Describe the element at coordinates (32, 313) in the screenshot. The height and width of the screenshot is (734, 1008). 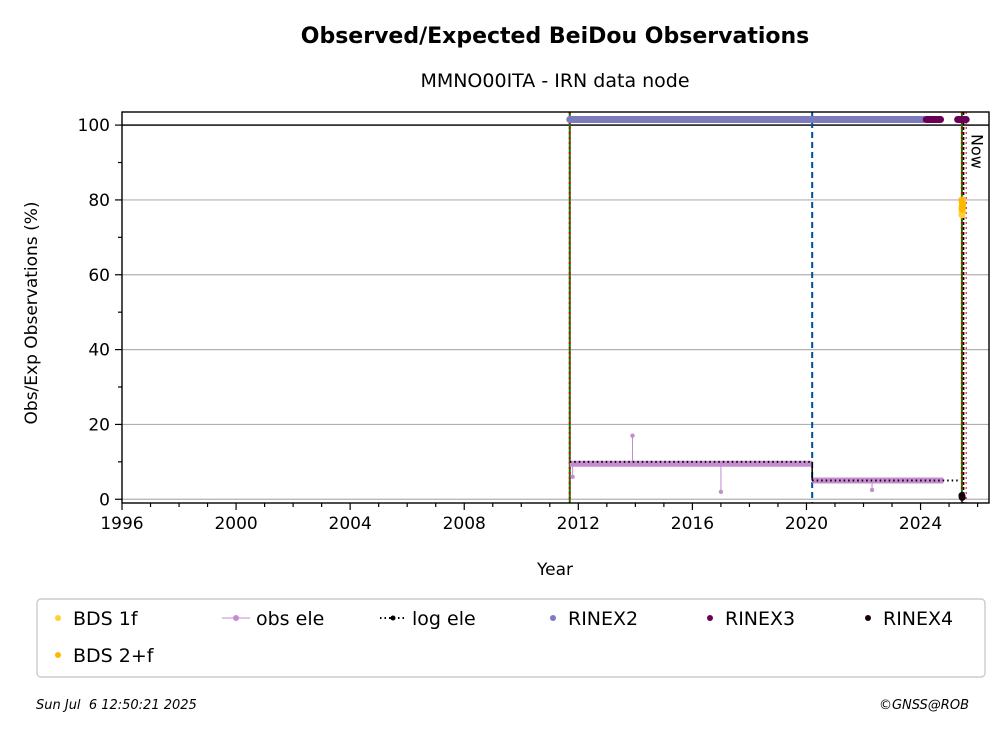
I see `y-axis-label: Obs/Exp Observations (%)` at that location.